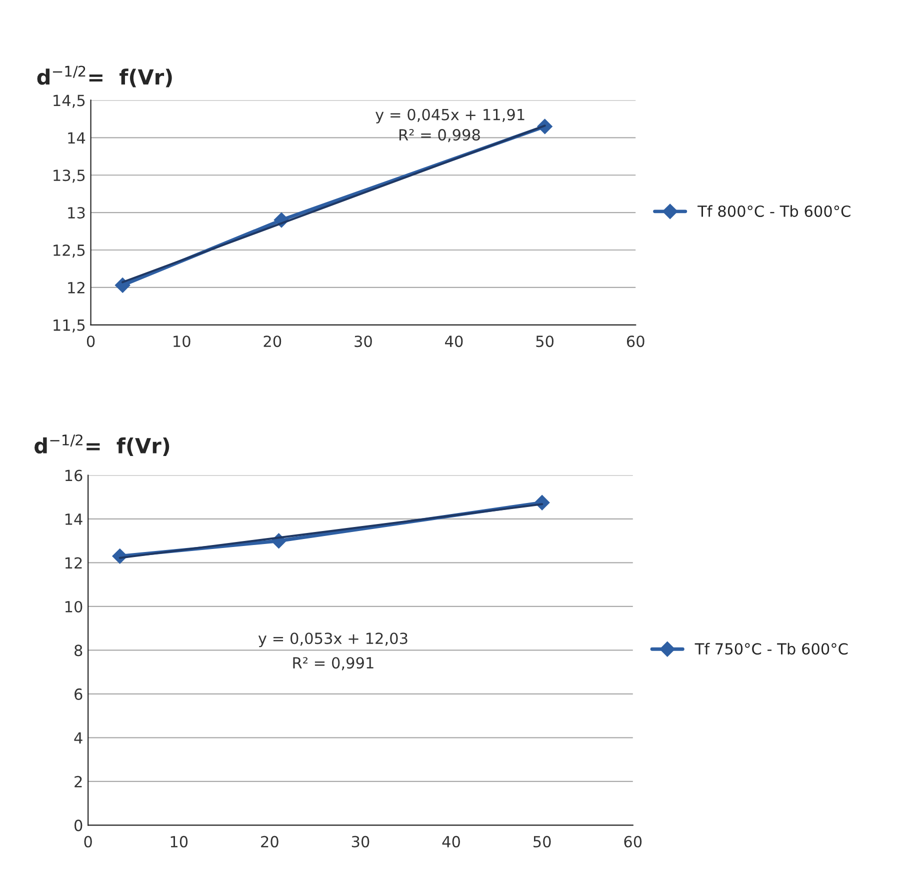 This screenshot has width=908, height=895. Describe the element at coordinates (78, 782) in the screenshot. I see `y-tick-label: 2` at that location.